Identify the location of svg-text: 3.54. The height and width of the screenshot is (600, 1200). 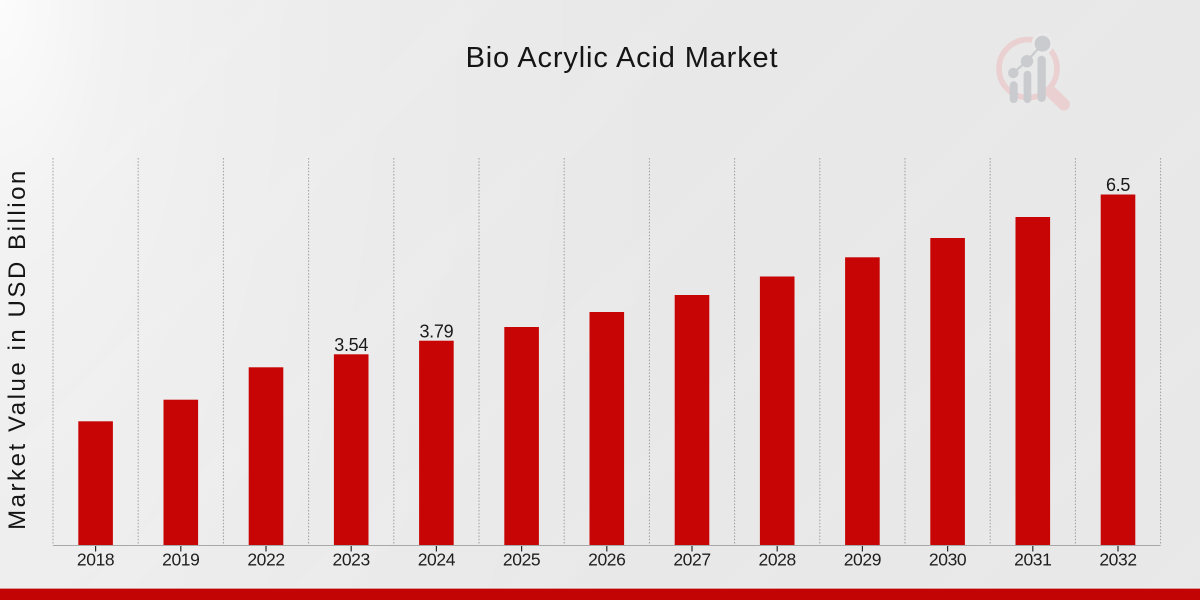
(351, 345).